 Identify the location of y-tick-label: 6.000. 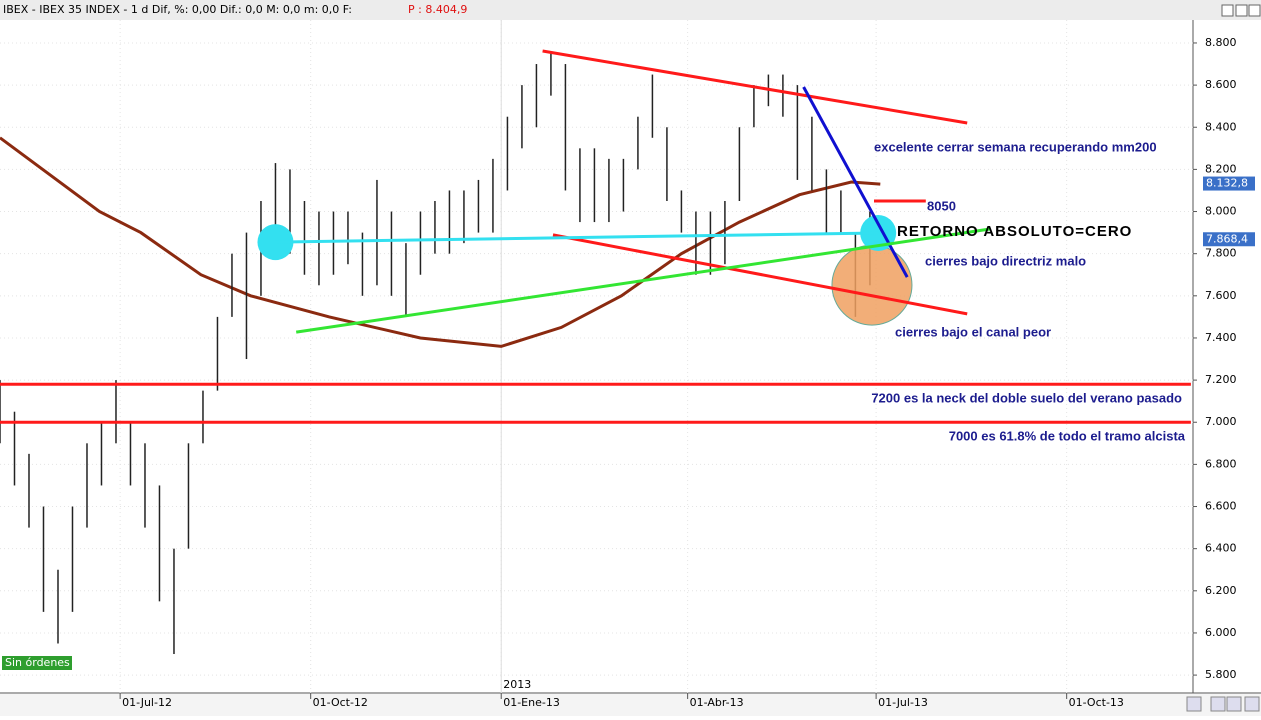
(1221, 632).